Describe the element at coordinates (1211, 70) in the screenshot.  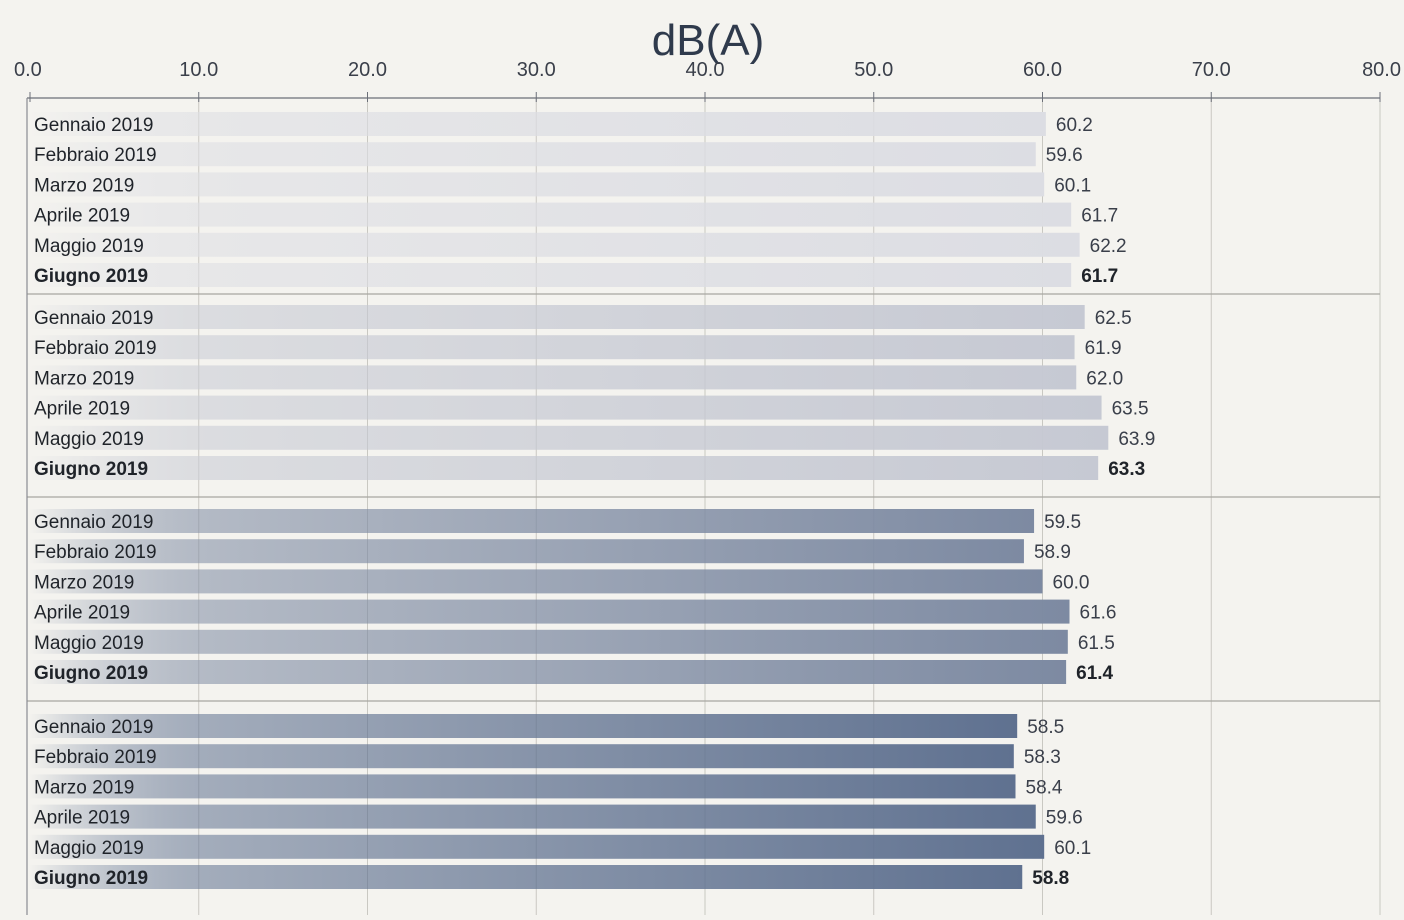
I see `x-tick-label: 70.0` at that location.